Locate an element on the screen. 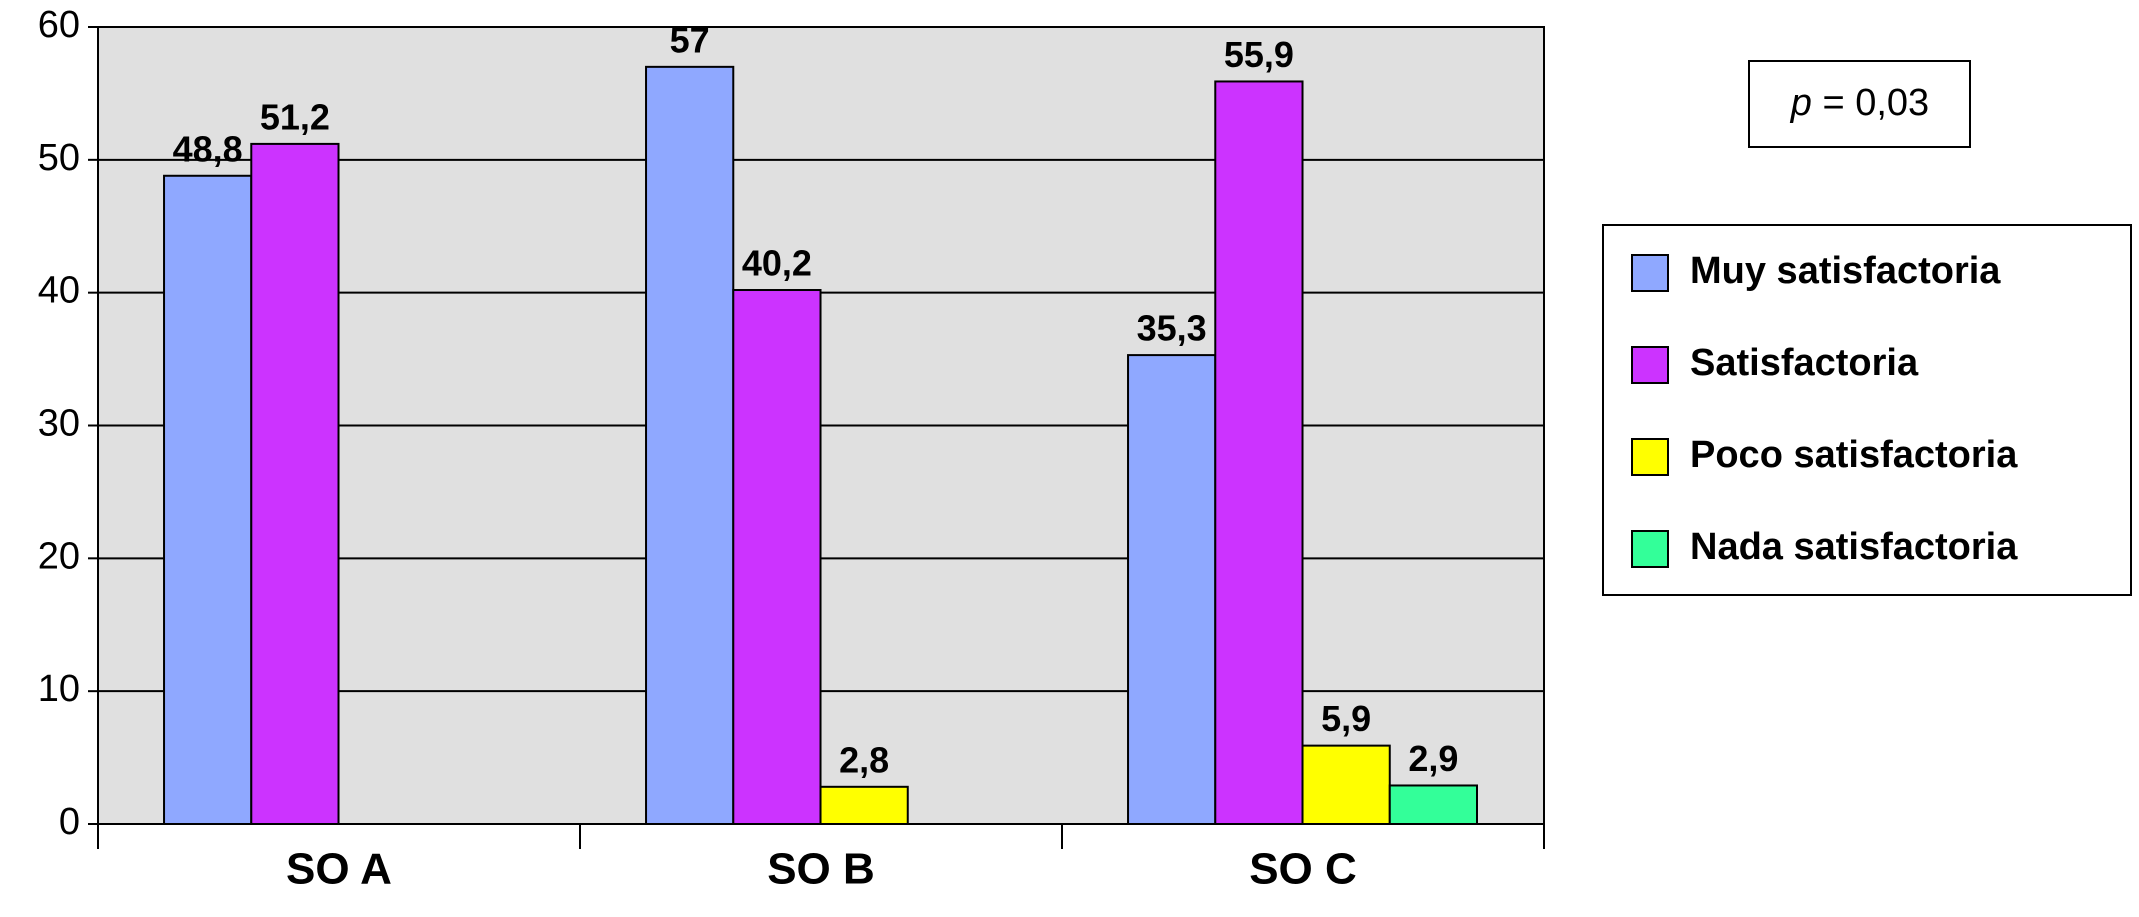  legend-box is located at coordinates (1867, 410).